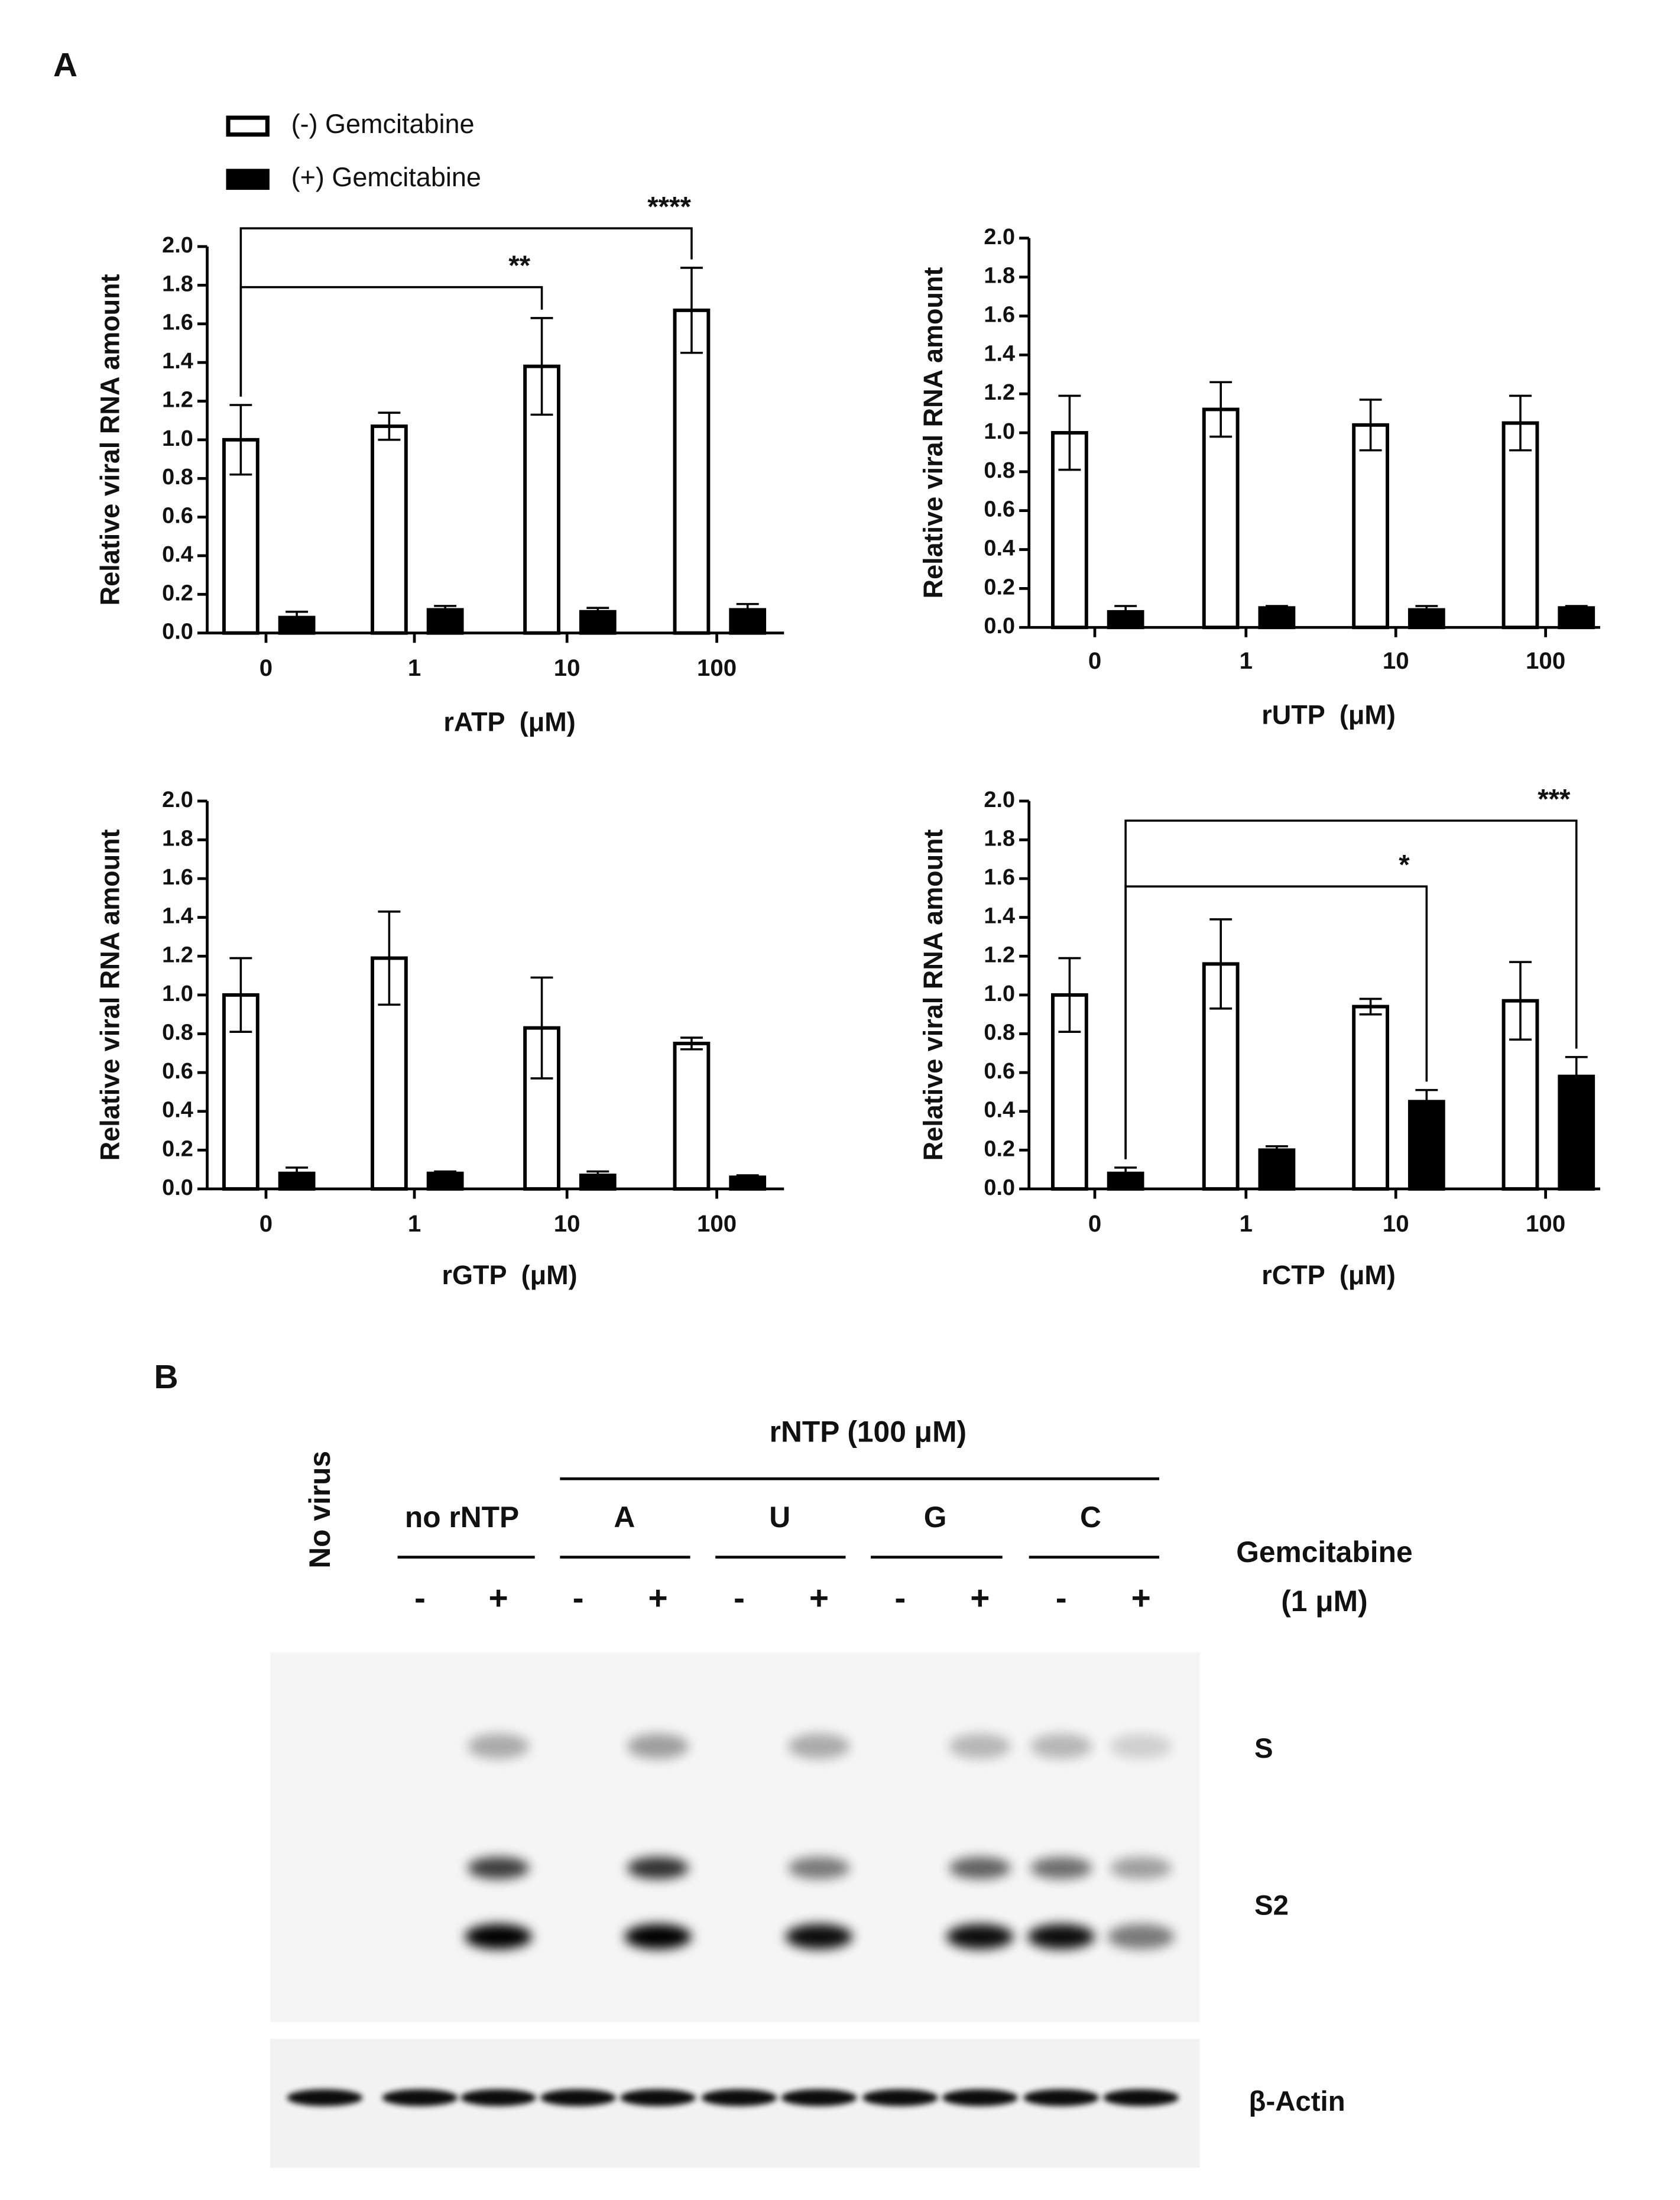 Image resolution: width=1680 pixels, height=2200 pixels. What do you see at coordinates (1297, 2101) in the screenshot?
I see `band-label: β-Actin` at bounding box center [1297, 2101].